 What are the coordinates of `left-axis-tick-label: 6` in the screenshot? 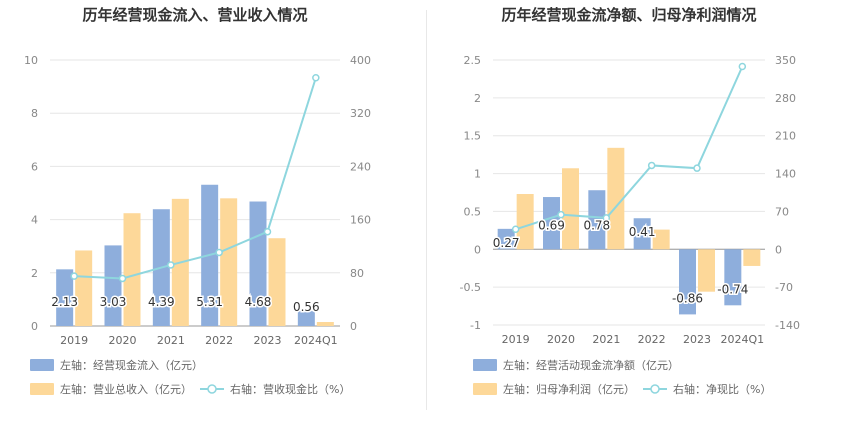 It's located at (34, 166).